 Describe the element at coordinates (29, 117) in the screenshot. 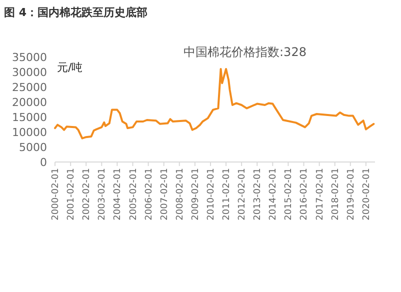

I see `y-tick-label: 15000` at that location.